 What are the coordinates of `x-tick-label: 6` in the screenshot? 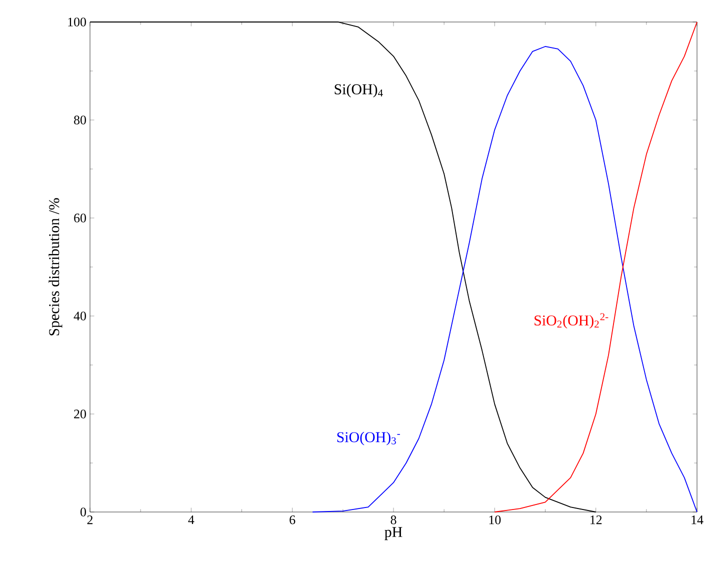 It's located at (293, 520).